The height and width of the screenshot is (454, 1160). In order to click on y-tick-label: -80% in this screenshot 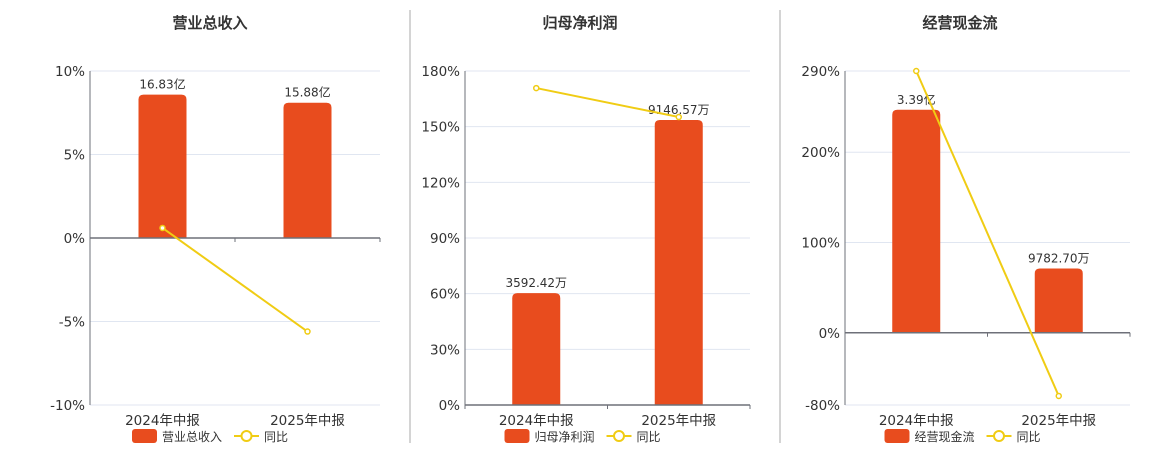, I will do `click(822, 406)`.